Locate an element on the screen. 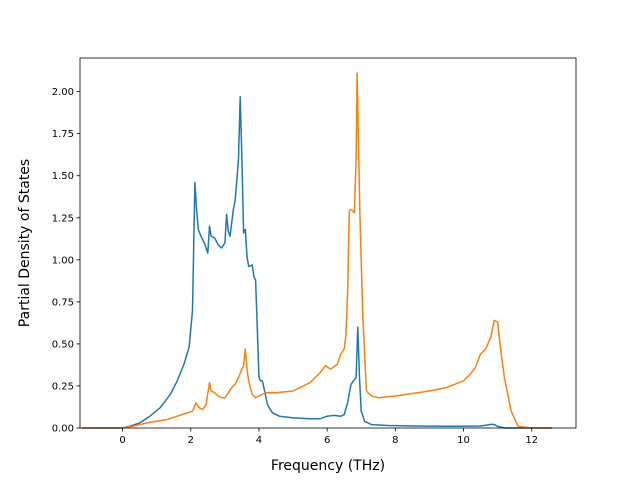 This screenshot has width=640, height=480. y-tick-label: 0.25 is located at coordinates (63, 386).